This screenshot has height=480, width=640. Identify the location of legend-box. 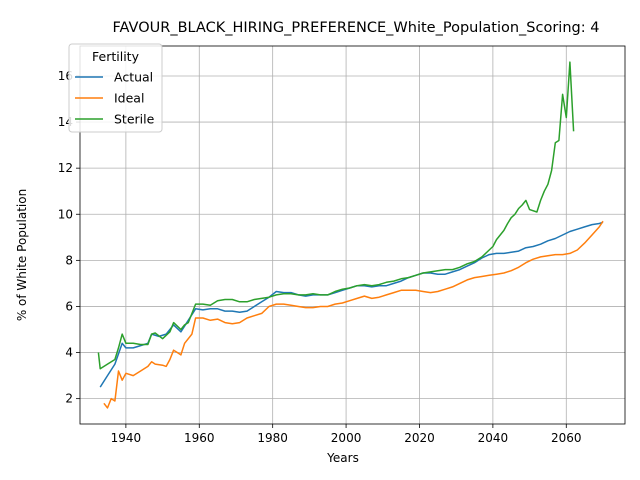
(115, 88).